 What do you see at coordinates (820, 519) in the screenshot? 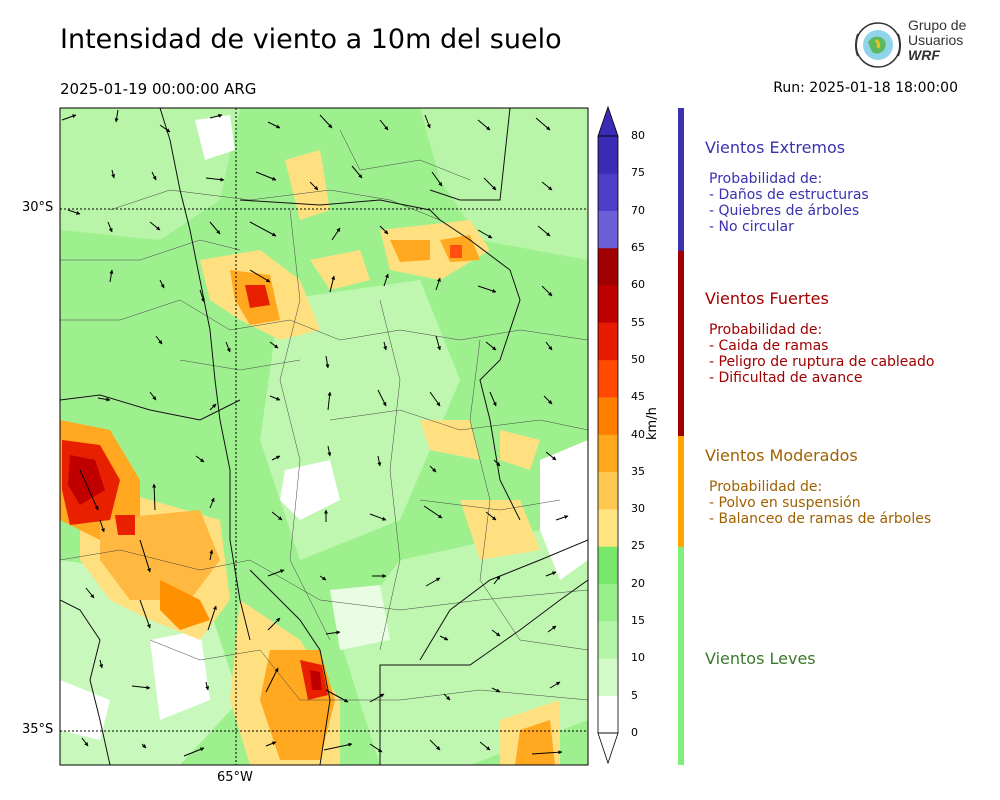
I see `category-moderate-line: - Balanceo de ramas de árboles` at bounding box center [820, 519].